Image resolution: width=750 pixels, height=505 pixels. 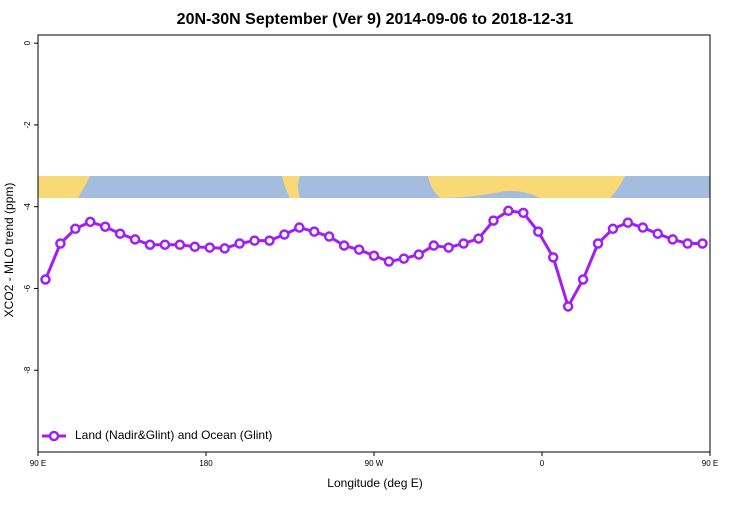 What do you see at coordinates (27, 288) in the screenshot?
I see `y-tick-label: -6` at bounding box center [27, 288].